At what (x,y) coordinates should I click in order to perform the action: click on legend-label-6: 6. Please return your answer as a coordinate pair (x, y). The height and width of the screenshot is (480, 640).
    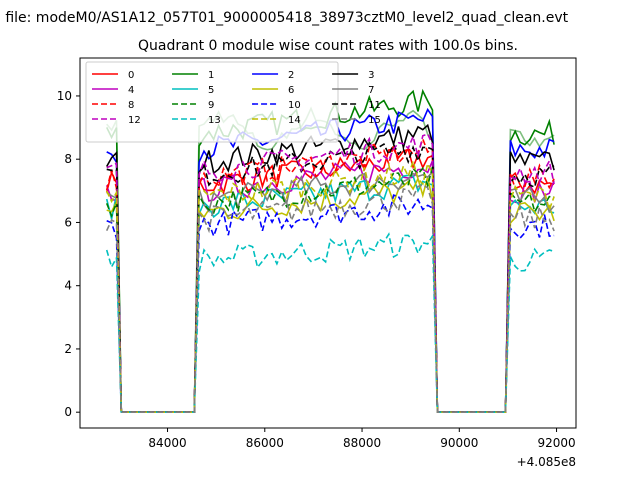
    Looking at the image, I should click on (291, 90).